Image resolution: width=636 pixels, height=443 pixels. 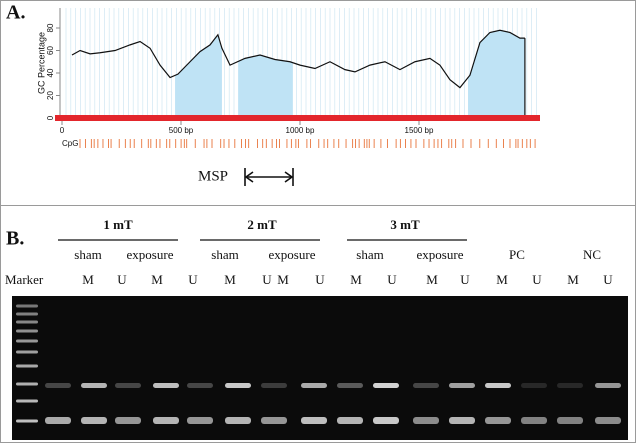 I want to click on marker-label: Marker, so click(x=24, y=279).